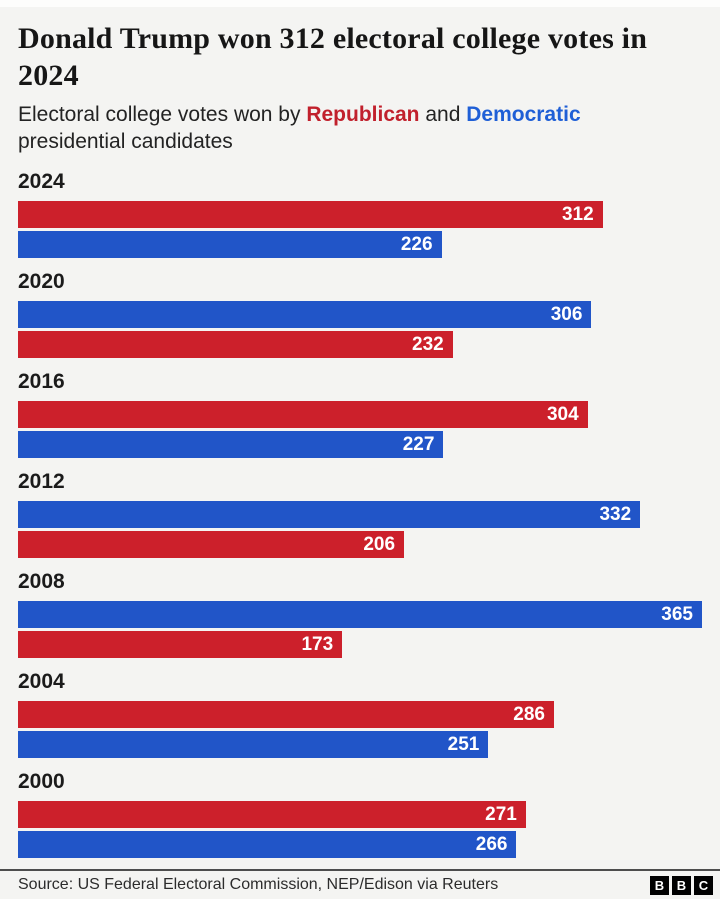 This screenshot has width=720, height=899. Describe the element at coordinates (577, 214) in the screenshot. I see `bar-value-label: 312` at that location.